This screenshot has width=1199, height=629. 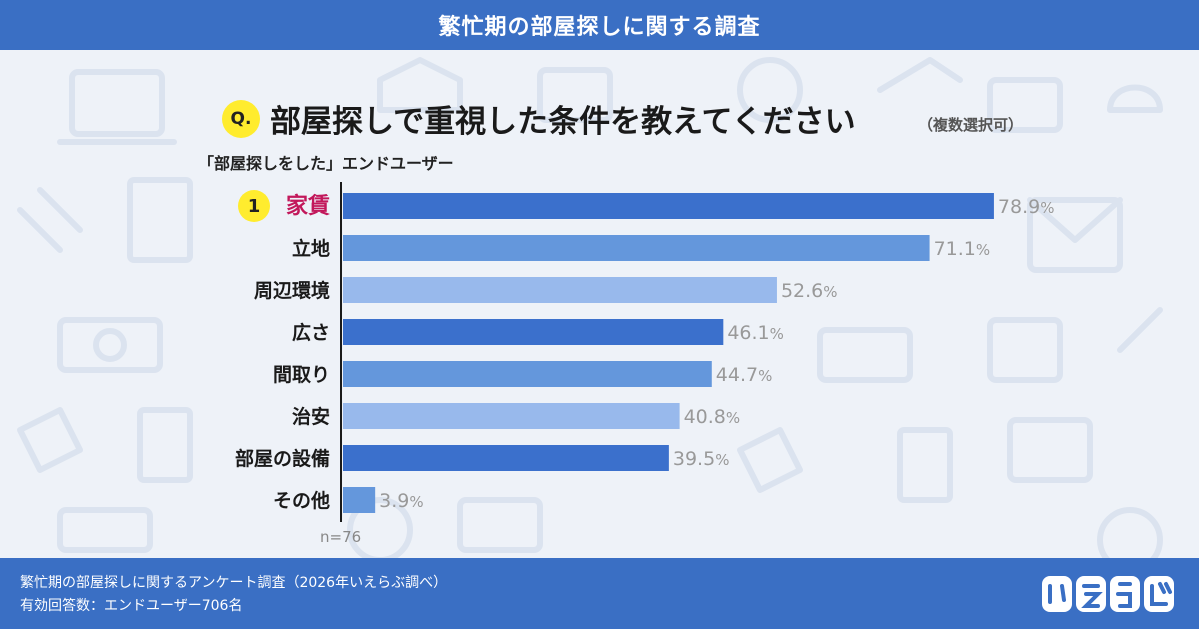 What do you see at coordinates (131, 606) in the screenshot?
I see `footer-response-count: 有効回答数：エンドユーザー706名` at bounding box center [131, 606].